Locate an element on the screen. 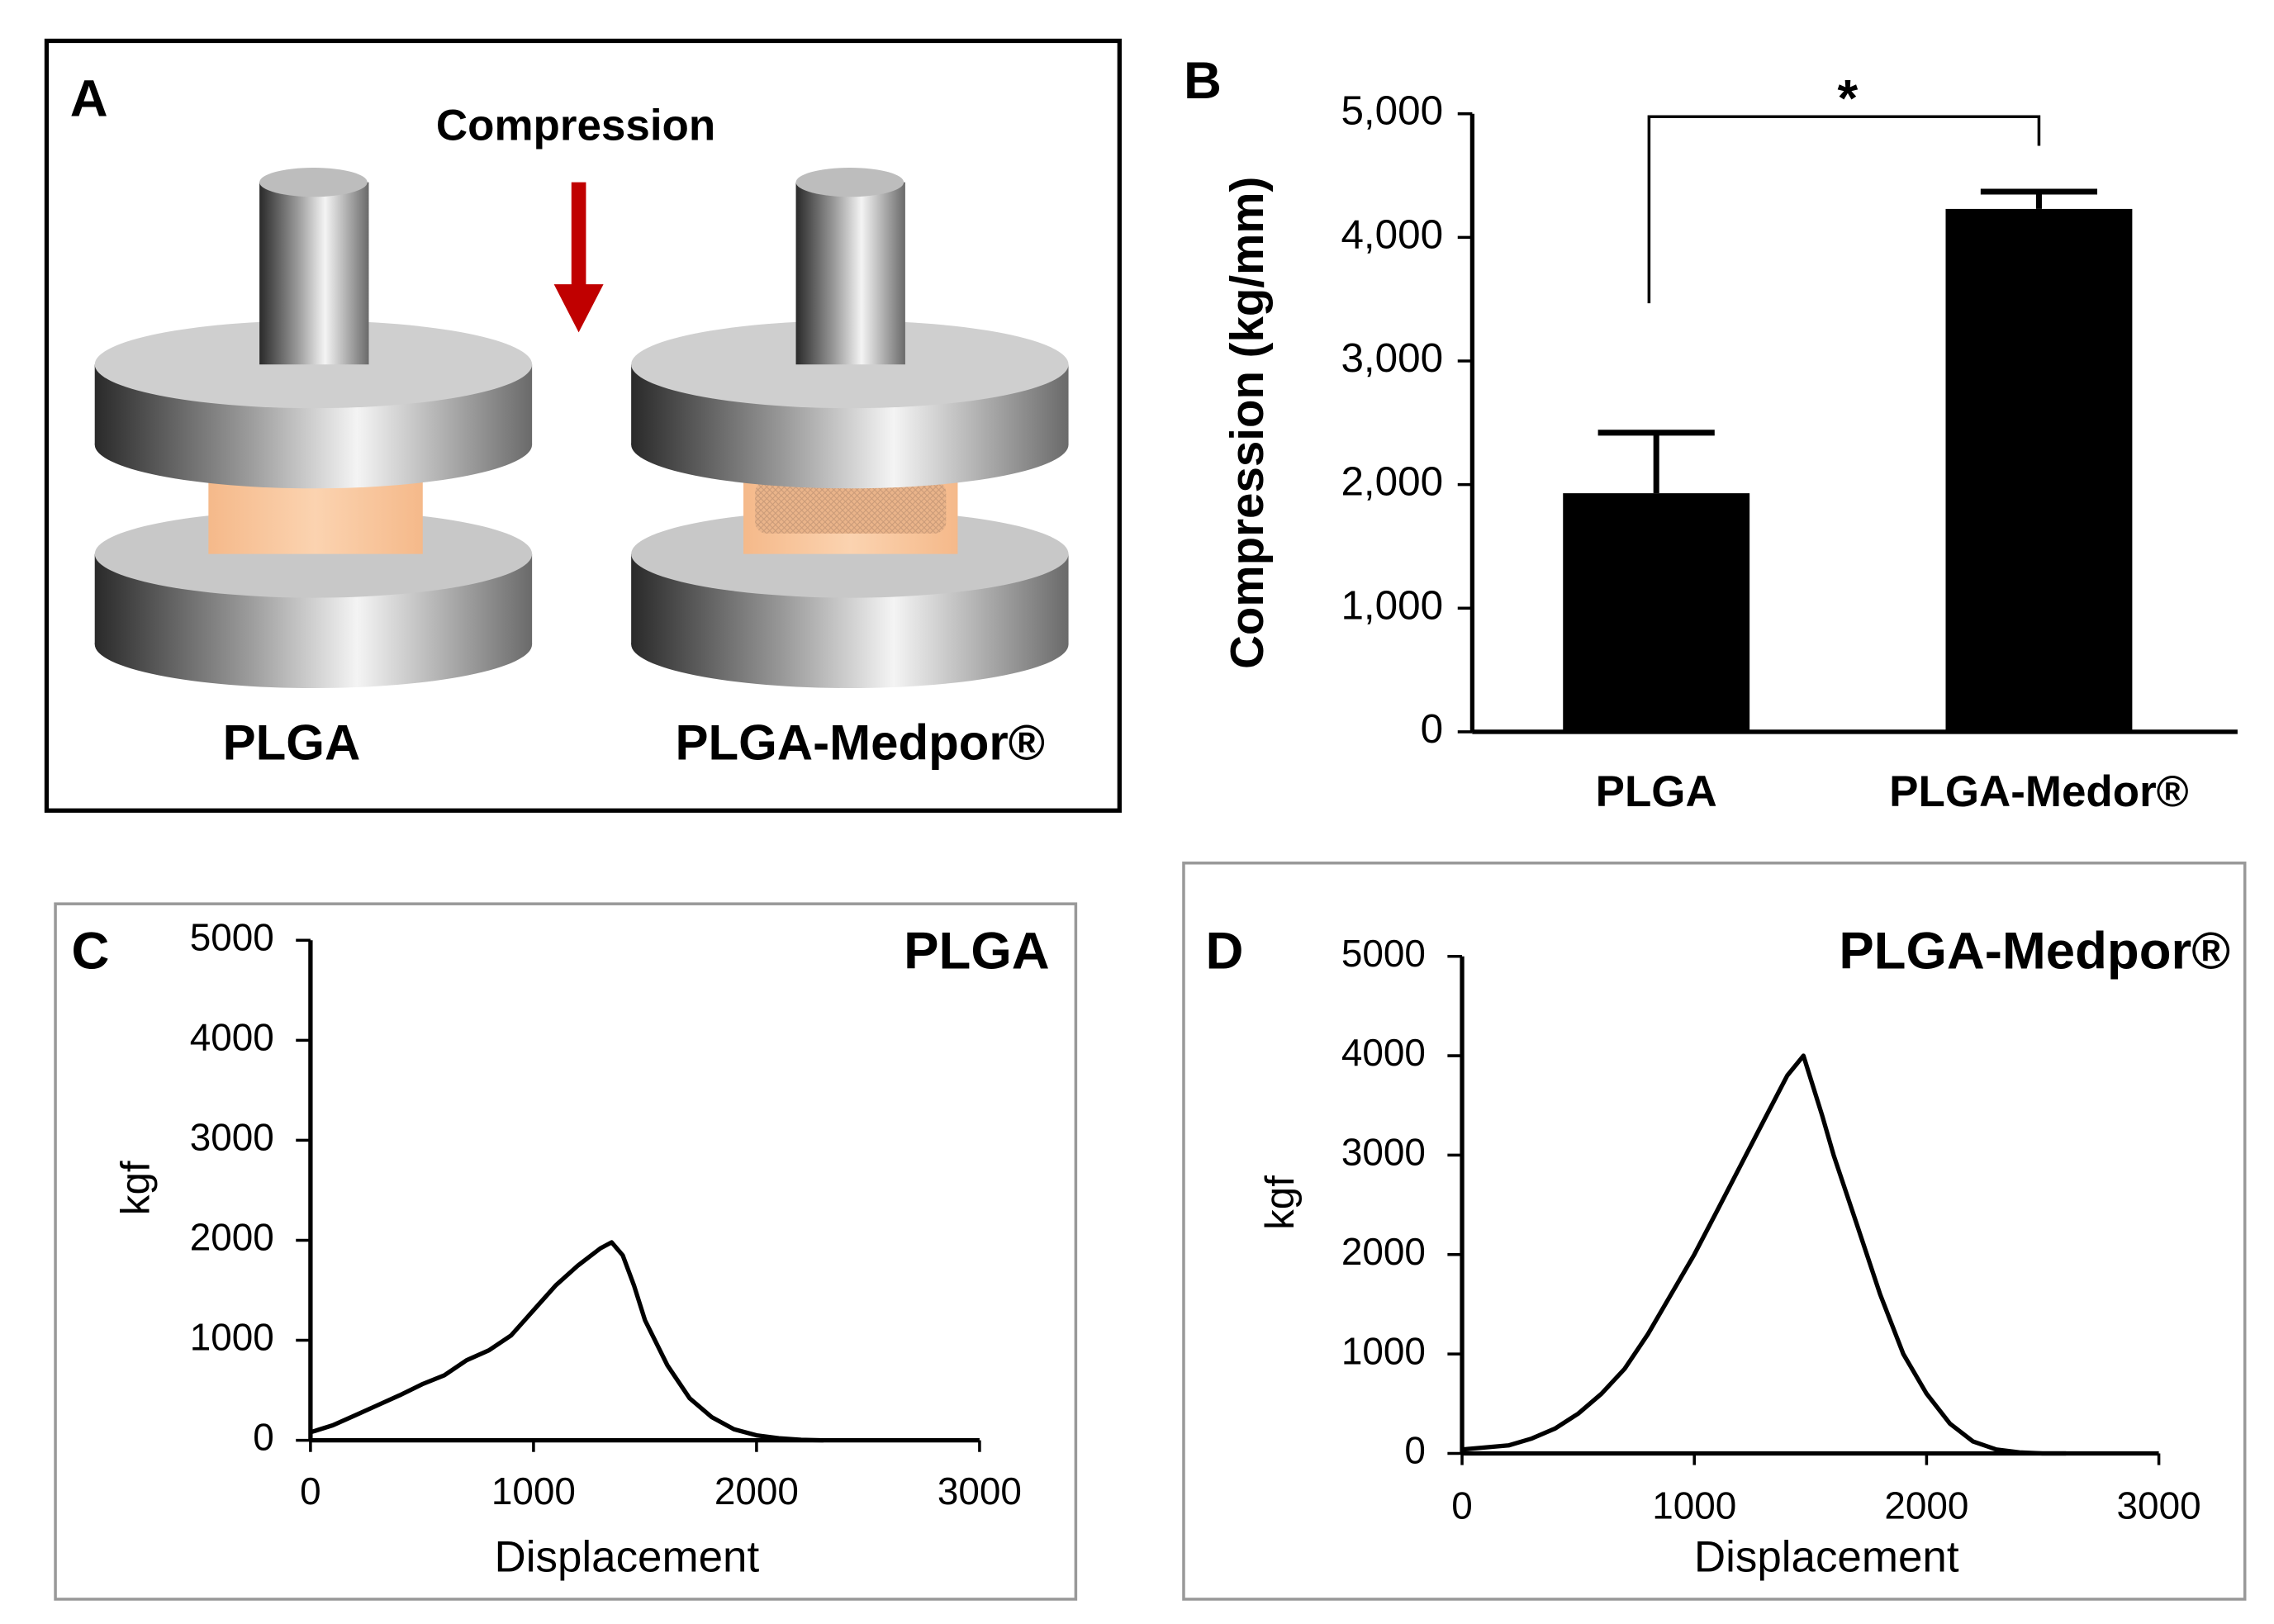 The image size is (2274, 1624). annotation: * is located at coordinates (1848, 98).